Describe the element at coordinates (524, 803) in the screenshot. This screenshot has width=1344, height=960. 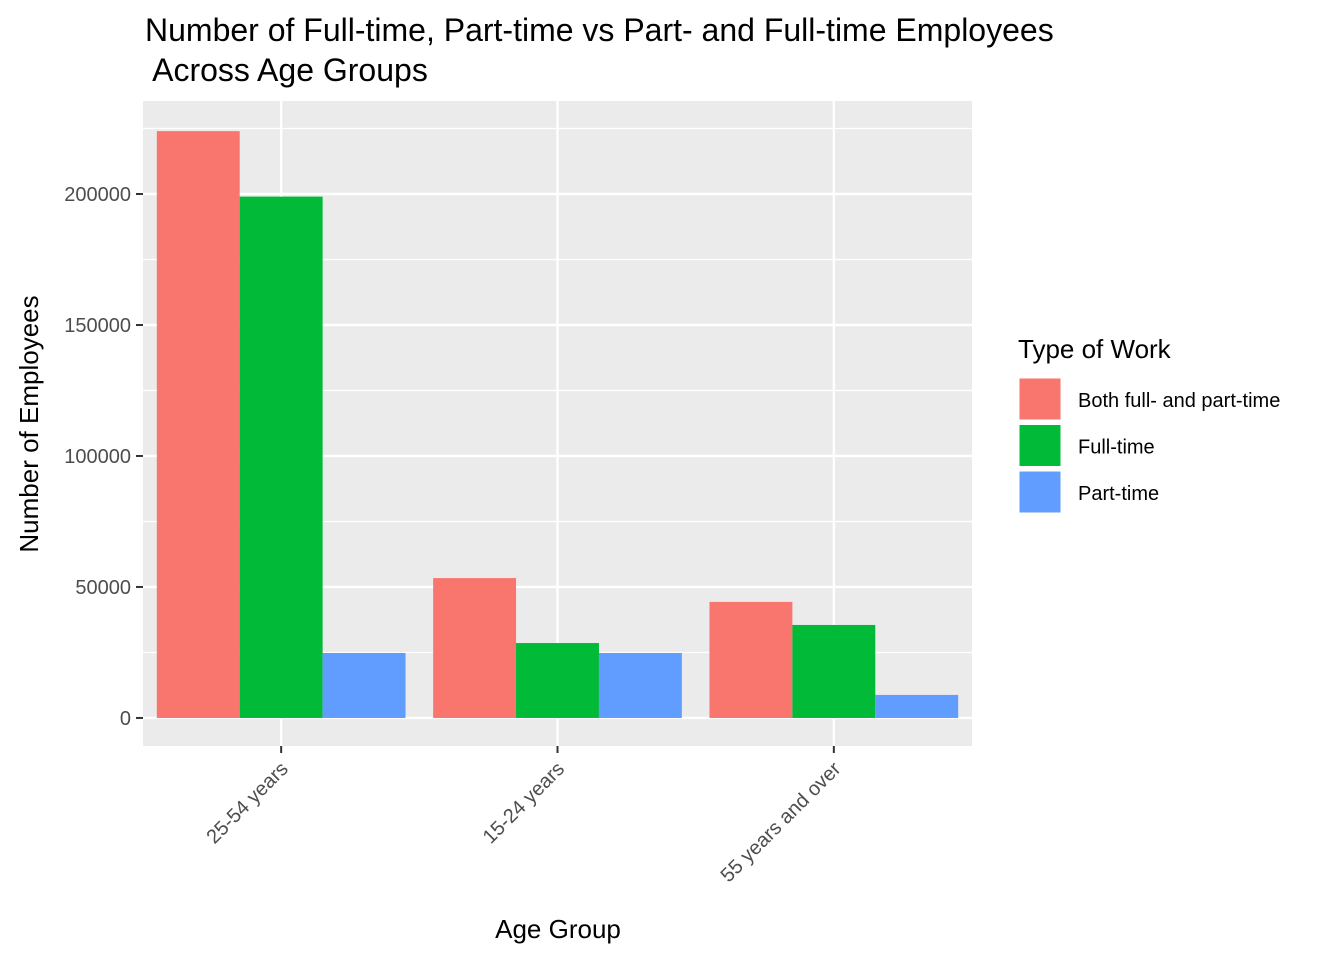
I see `x-tick-label: 15-24 years` at that location.